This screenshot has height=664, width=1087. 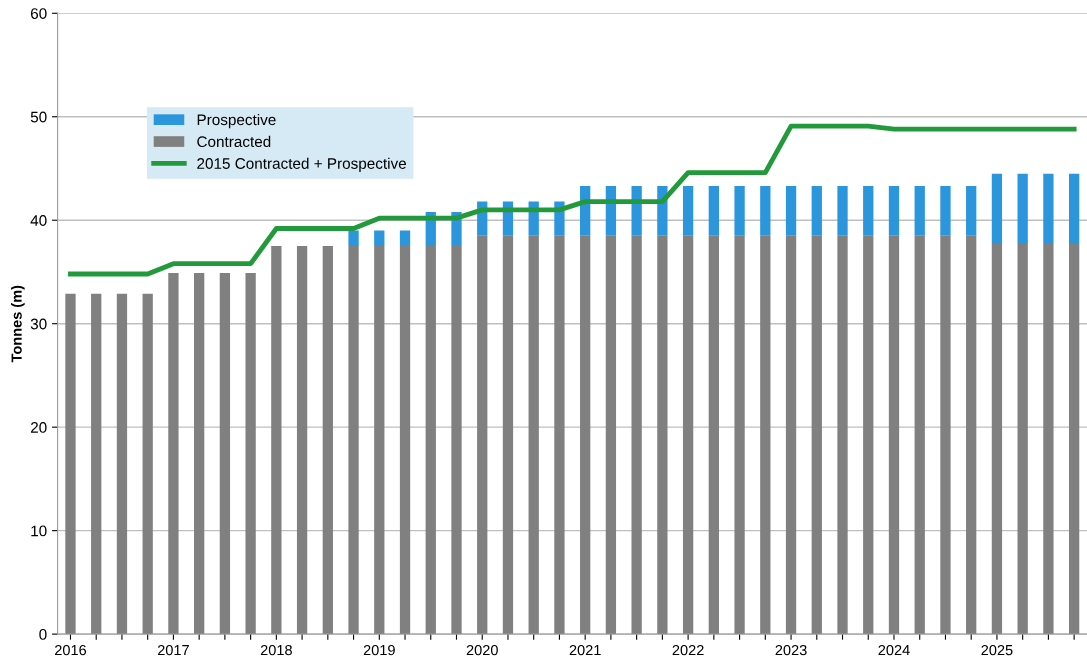 I want to click on y-axis-title: Tonnes (m), so click(x=18, y=324).